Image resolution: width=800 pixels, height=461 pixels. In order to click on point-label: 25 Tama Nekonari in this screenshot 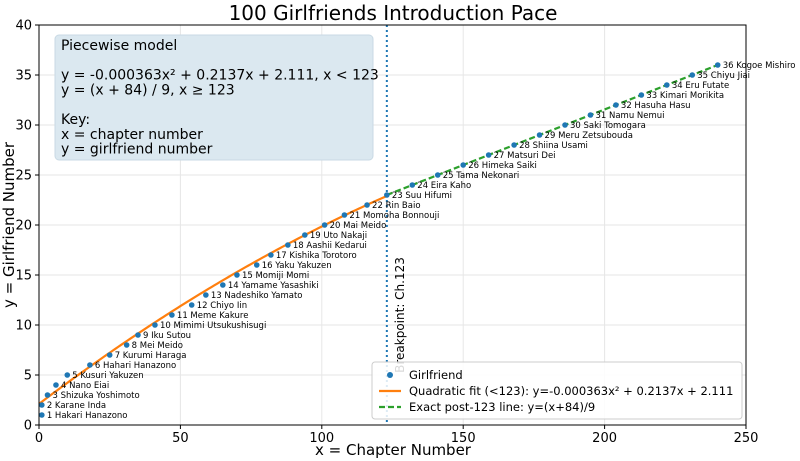, I will do `click(481, 176)`.